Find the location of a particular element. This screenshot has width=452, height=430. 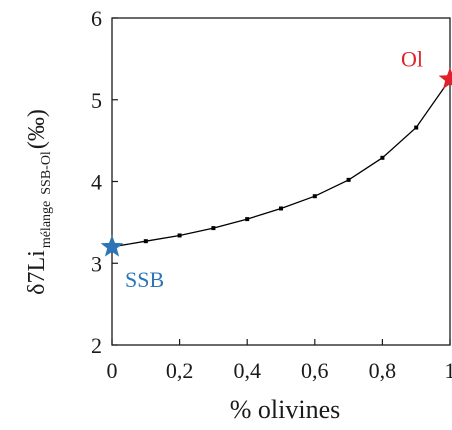

y-axis-label: δ7Li mélange SSB-Ol (‰) is located at coordinates (39, 202).